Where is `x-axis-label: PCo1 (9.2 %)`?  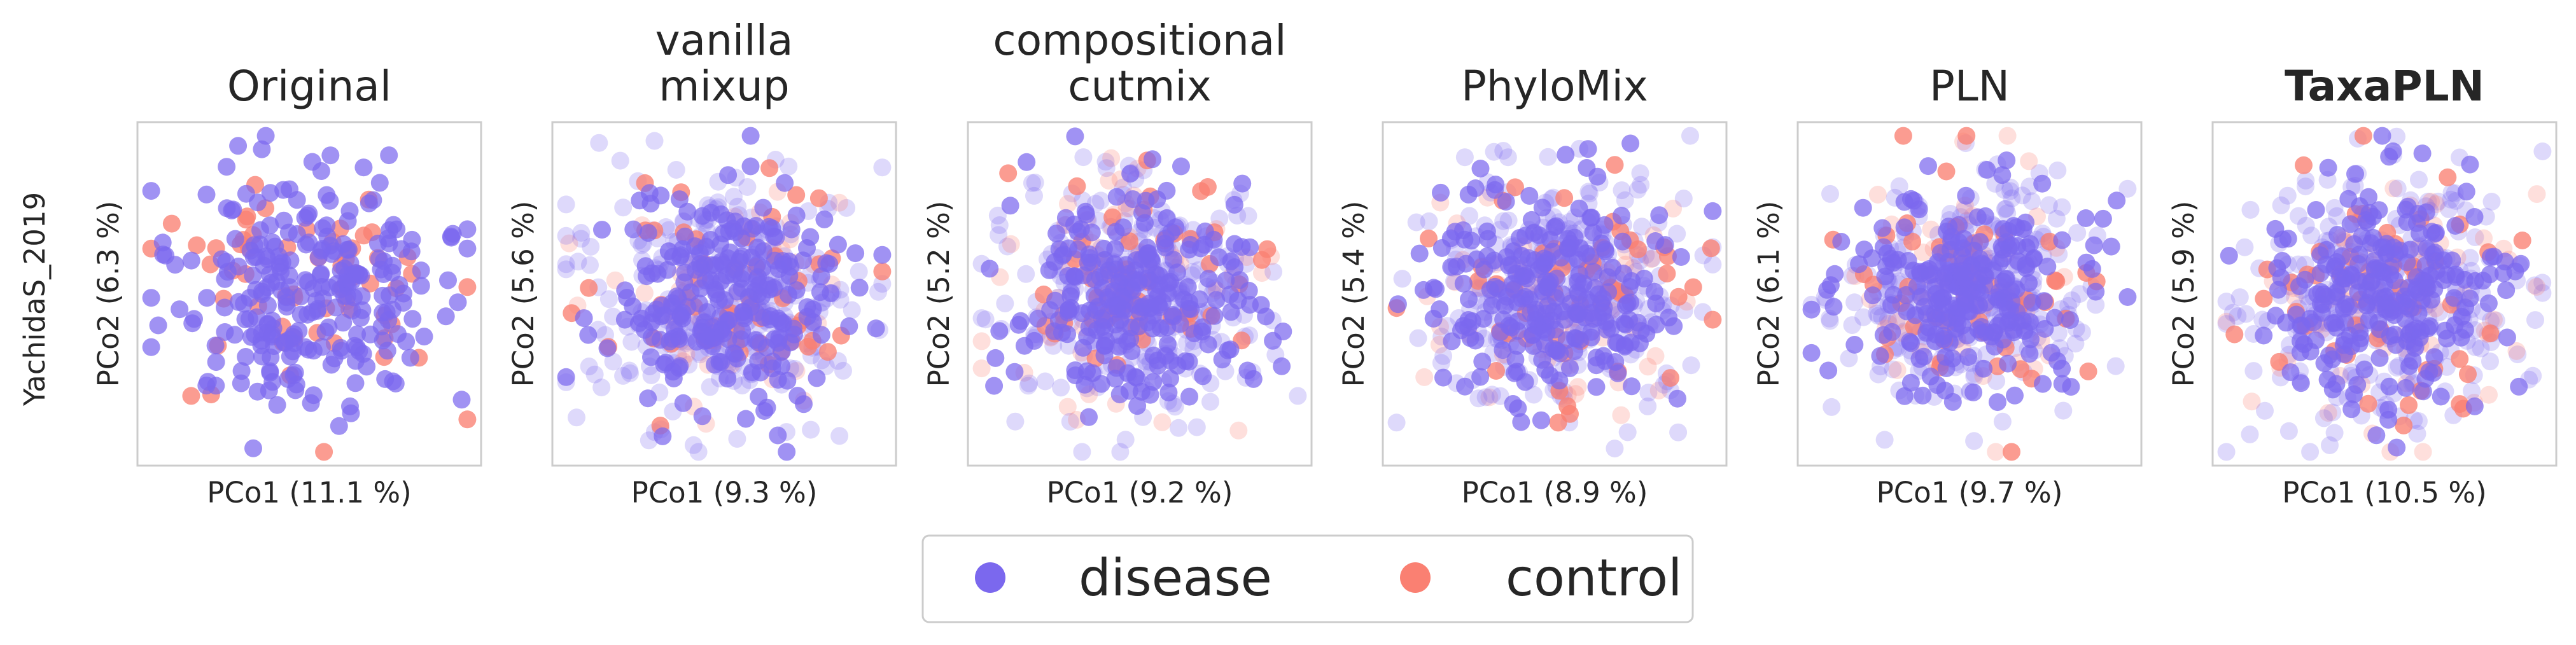 x-axis-label: PCo1 (9.2 %) is located at coordinates (1140, 493).